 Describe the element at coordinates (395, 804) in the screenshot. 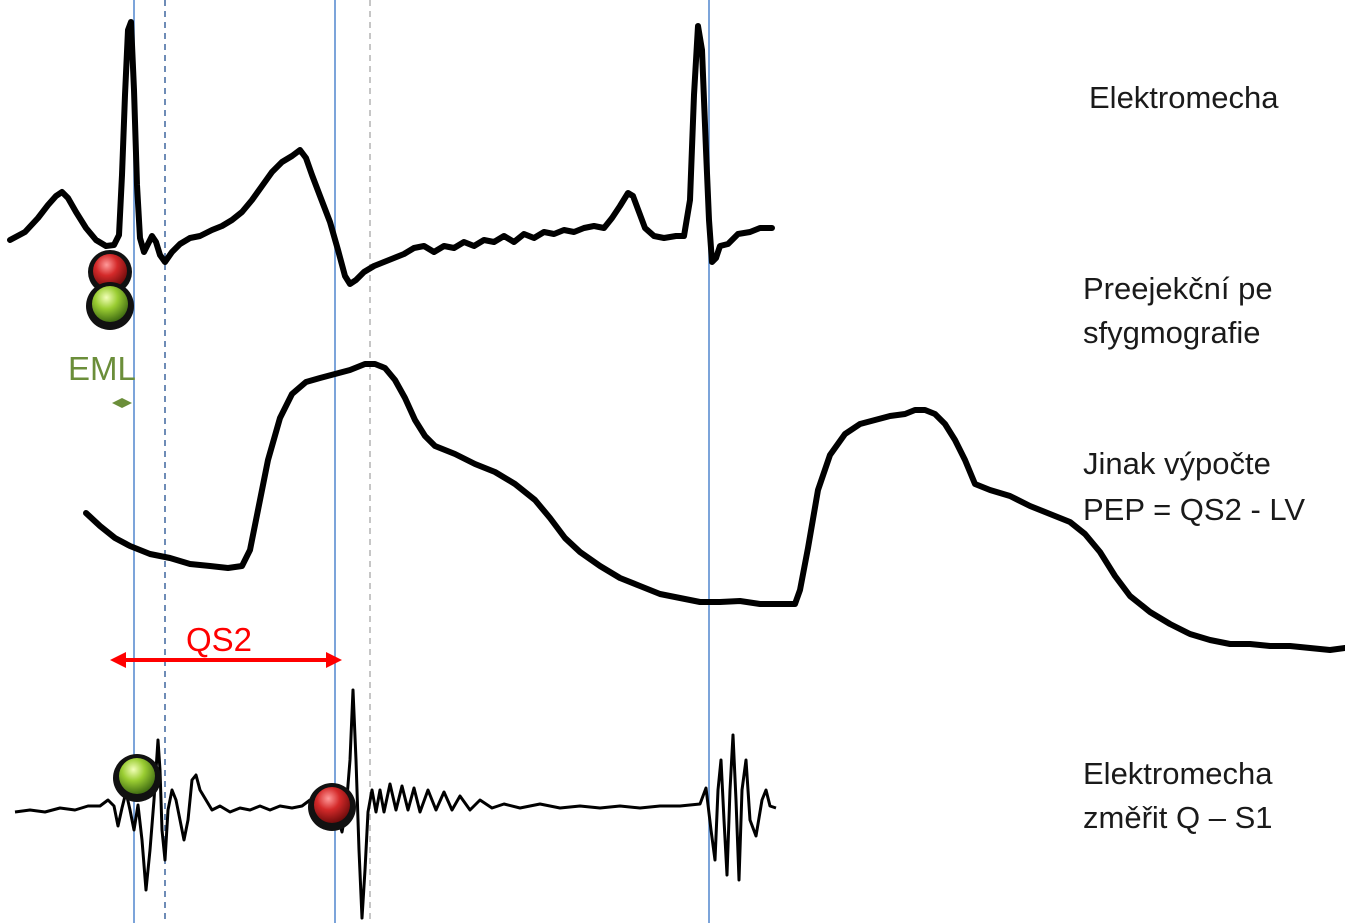

I see `pcg-trace` at that location.